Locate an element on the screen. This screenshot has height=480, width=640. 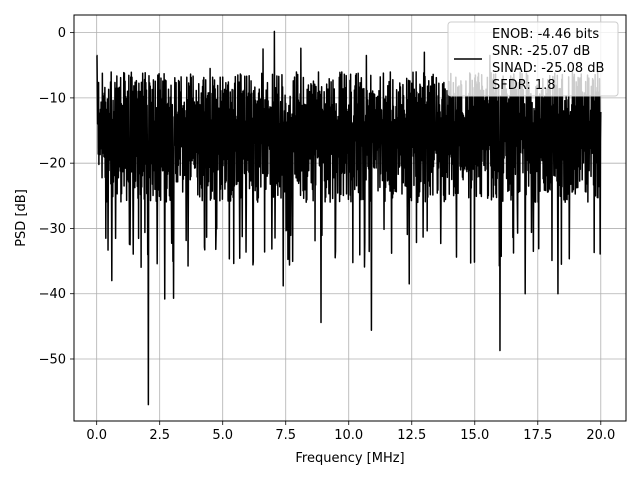
x-tick-label: 15.0 is located at coordinates (474, 435).